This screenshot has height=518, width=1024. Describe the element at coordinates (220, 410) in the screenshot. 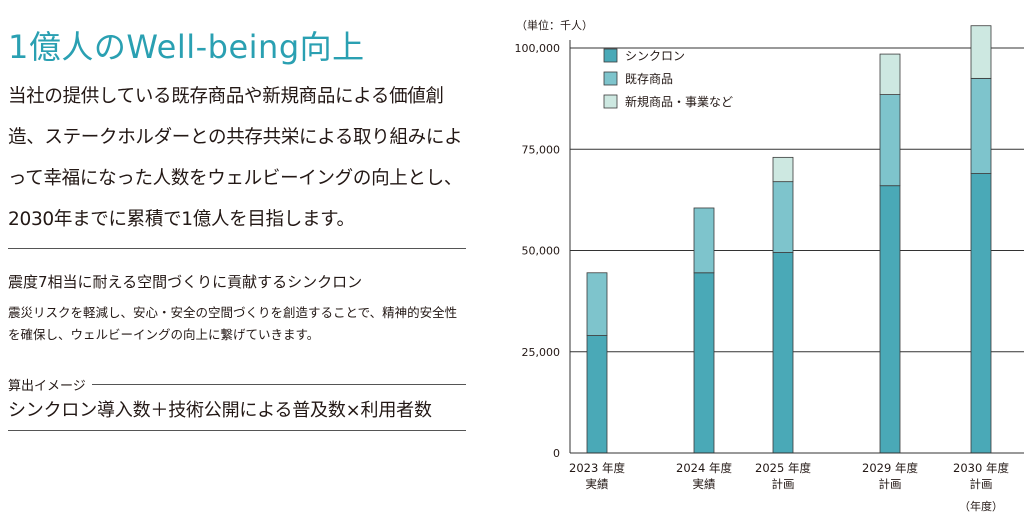

I see `calc-formula: シンクロン導入数＋技術公開による普及数×利用者数` at that location.